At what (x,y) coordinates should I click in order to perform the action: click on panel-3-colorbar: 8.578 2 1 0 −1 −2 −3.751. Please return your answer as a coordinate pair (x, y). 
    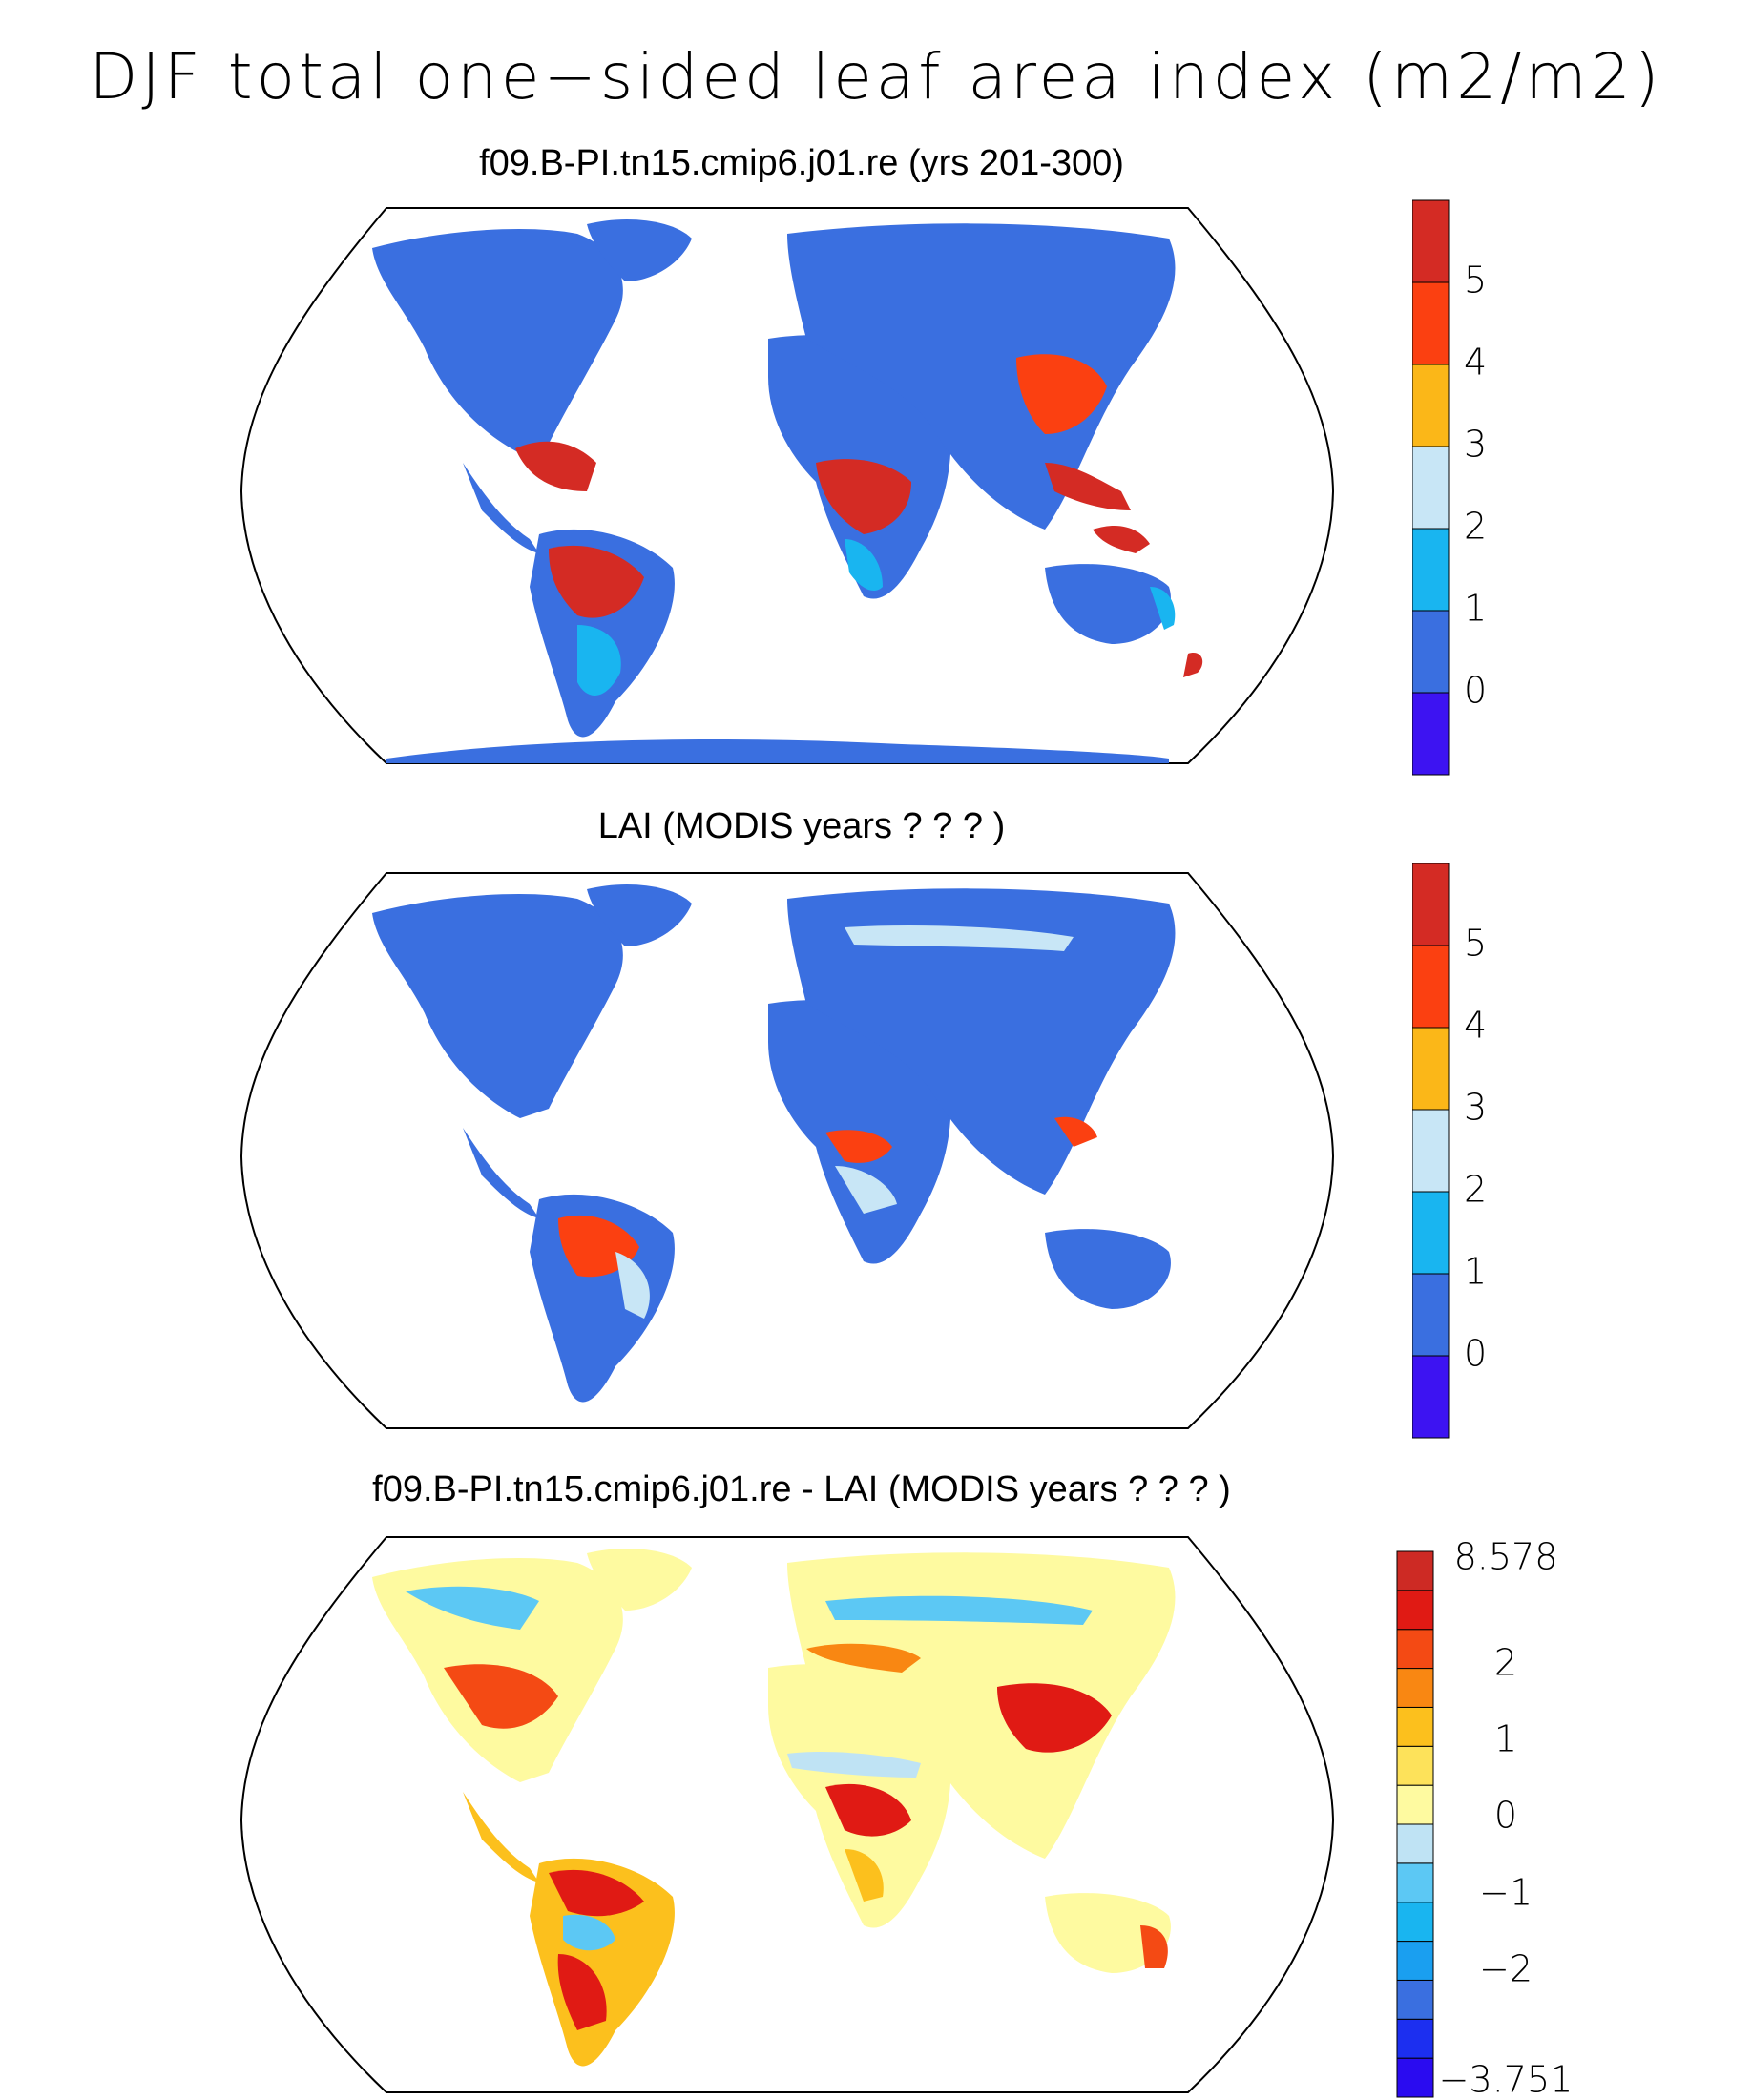
    Looking at the image, I should click on (1485, 1818).